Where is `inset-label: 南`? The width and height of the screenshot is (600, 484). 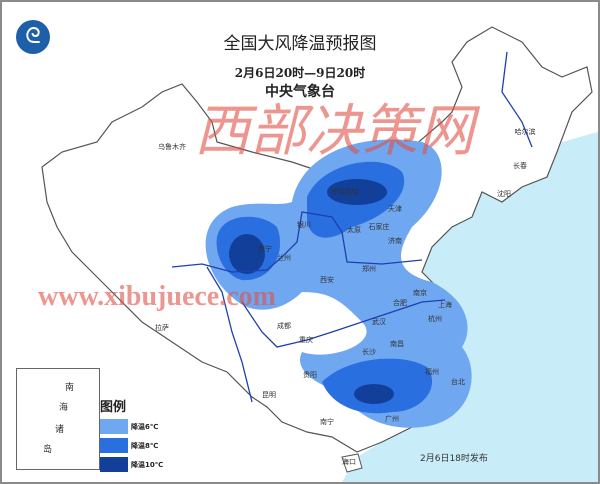 inset-label: 南 is located at coordinates (70, 388).